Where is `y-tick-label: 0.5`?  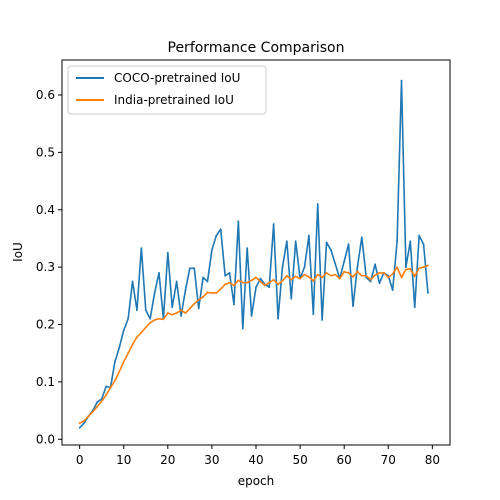
y-tick-label: 0.5 is located at coordinates (45, 152).